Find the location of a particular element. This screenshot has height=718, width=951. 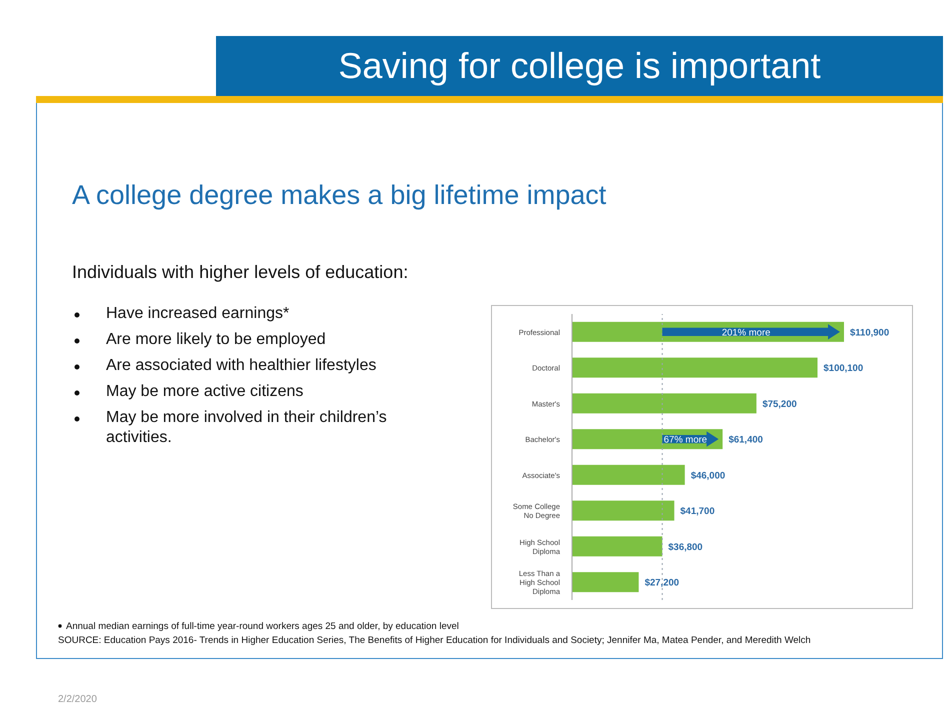

data-label: $36,800 is located at coordinates (685, 547).